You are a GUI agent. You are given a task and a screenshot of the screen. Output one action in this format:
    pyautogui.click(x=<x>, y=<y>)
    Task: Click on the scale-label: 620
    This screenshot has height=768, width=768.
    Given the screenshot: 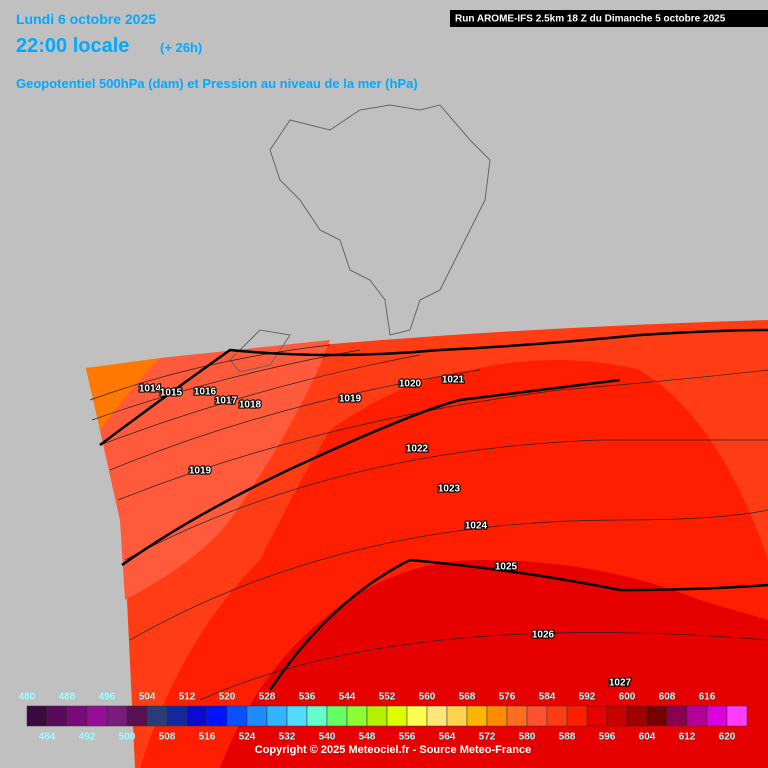 What is the action you would take?
    pyautogui.click(x=727, y=737)
    